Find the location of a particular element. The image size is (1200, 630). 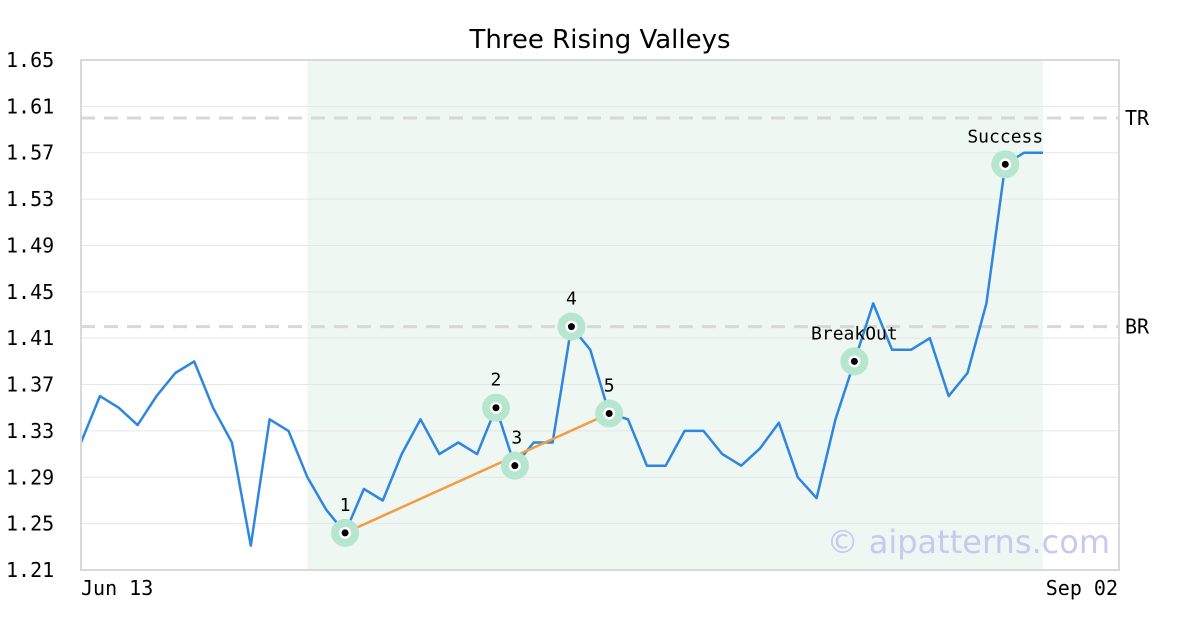

chart-title: Three Rising Valleys is located at coordinates (599, 40).